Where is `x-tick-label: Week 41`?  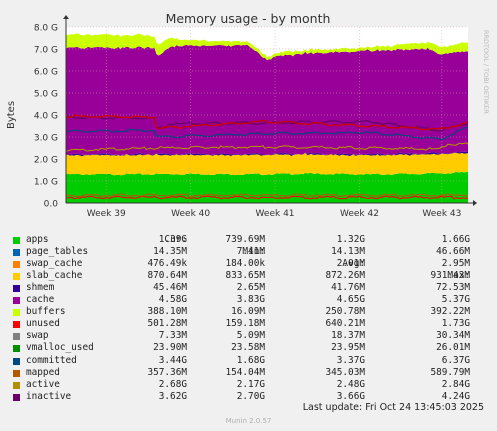
x-tick-label: Week 41 is located at coordinates (275, 214).